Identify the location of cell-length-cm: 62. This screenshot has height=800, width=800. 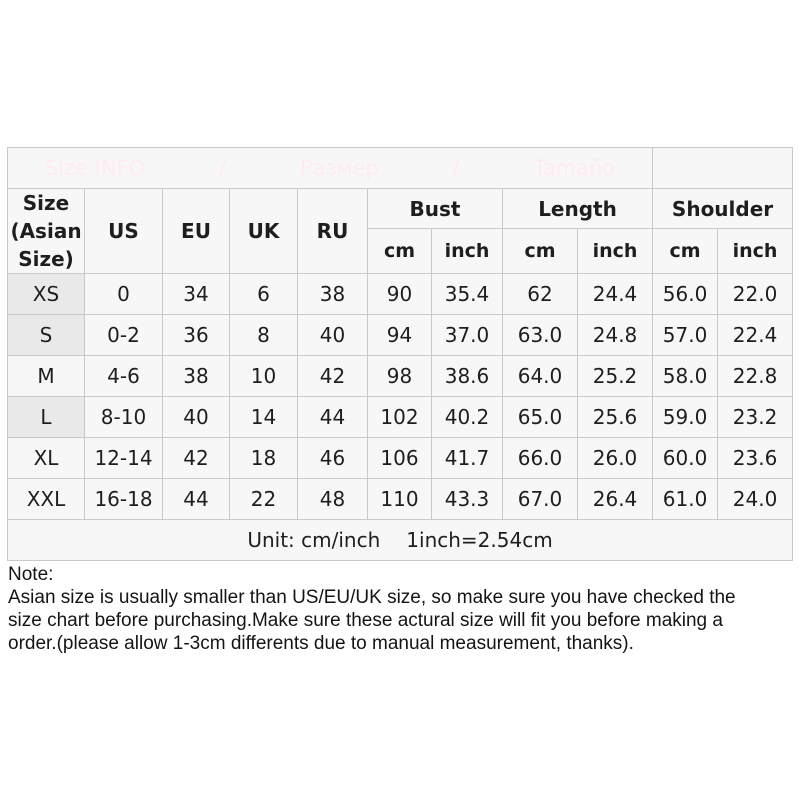
(540, 294).